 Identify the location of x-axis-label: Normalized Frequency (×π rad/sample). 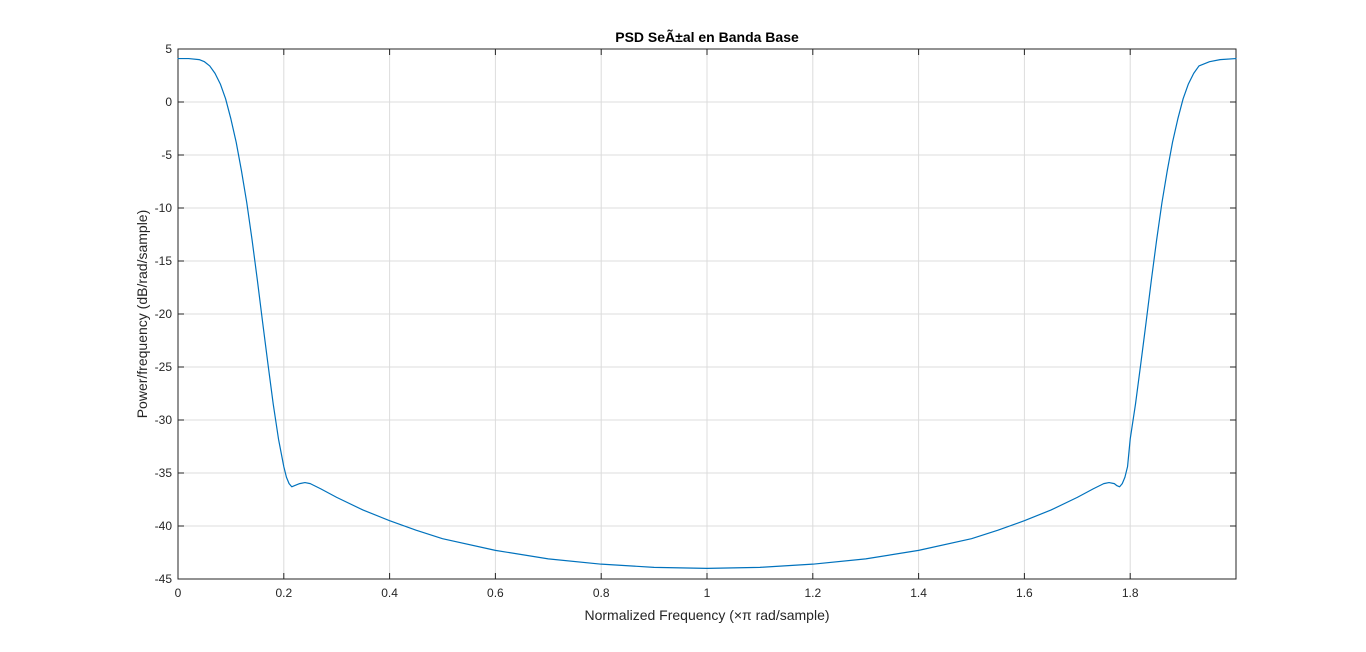
(706, 615).